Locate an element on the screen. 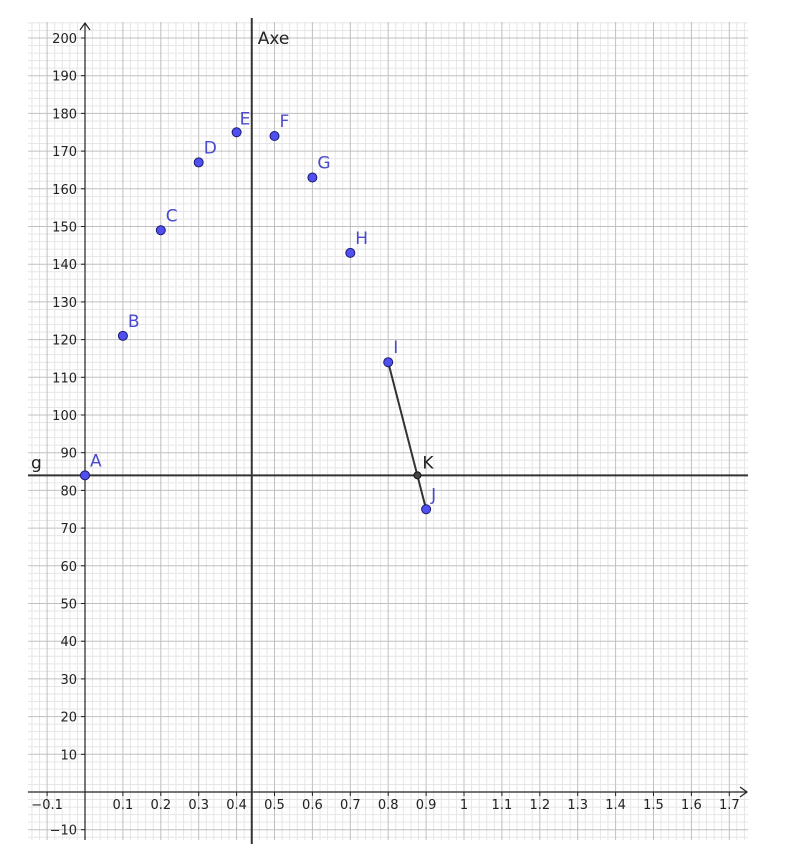  x-tick-label: 1.2 is located at coordinates (539, 805).